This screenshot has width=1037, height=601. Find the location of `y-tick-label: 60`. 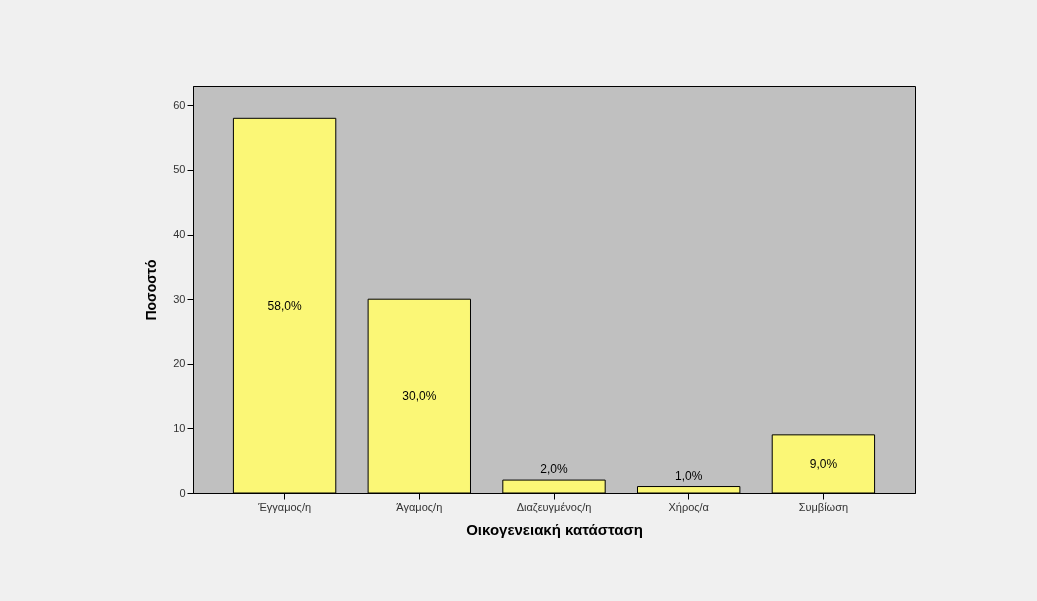

y-tick-label: 60 is located at coordinates (179, 104).